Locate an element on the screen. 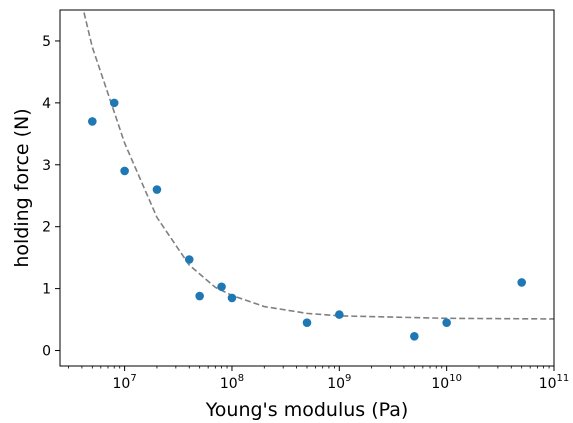 The height and width of the screenshot is (423, 573). x-tick-label: 10¹⁰ is located at coordinates (446, 382).